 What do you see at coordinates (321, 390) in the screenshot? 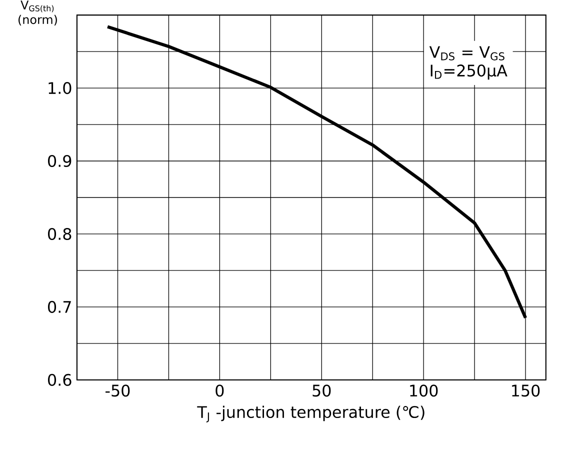
I see `x-tick-label: 50` at bounding box center [321, 390].